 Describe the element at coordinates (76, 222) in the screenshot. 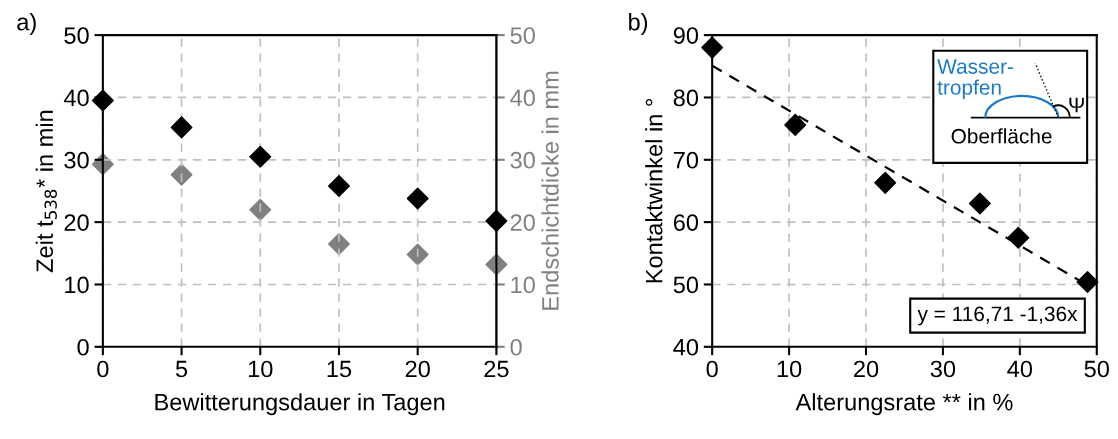

I see `y-tick-label: 20` at that location.